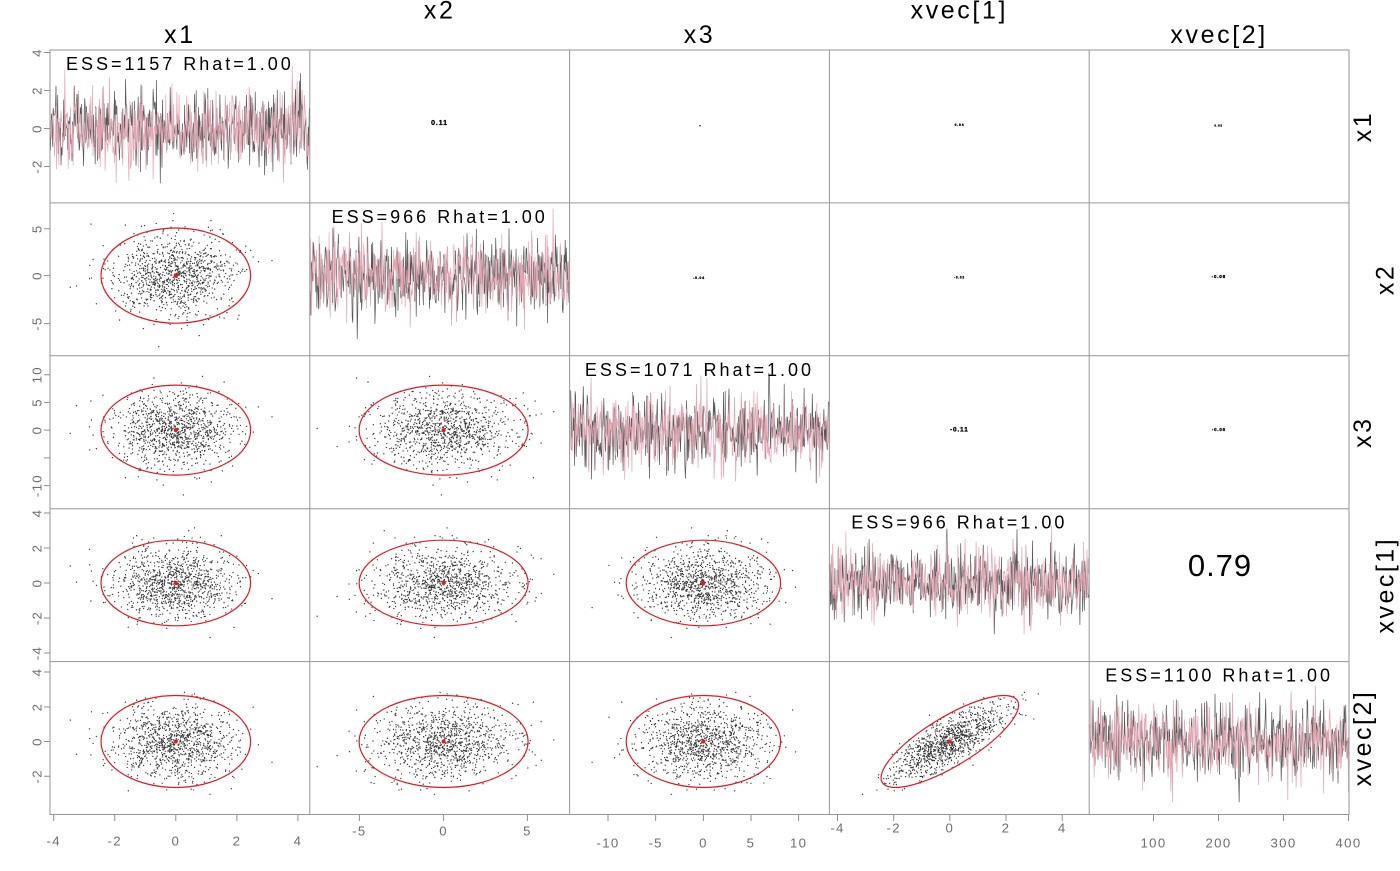  I want to click on svg-text: 300, so click(1284, 843).